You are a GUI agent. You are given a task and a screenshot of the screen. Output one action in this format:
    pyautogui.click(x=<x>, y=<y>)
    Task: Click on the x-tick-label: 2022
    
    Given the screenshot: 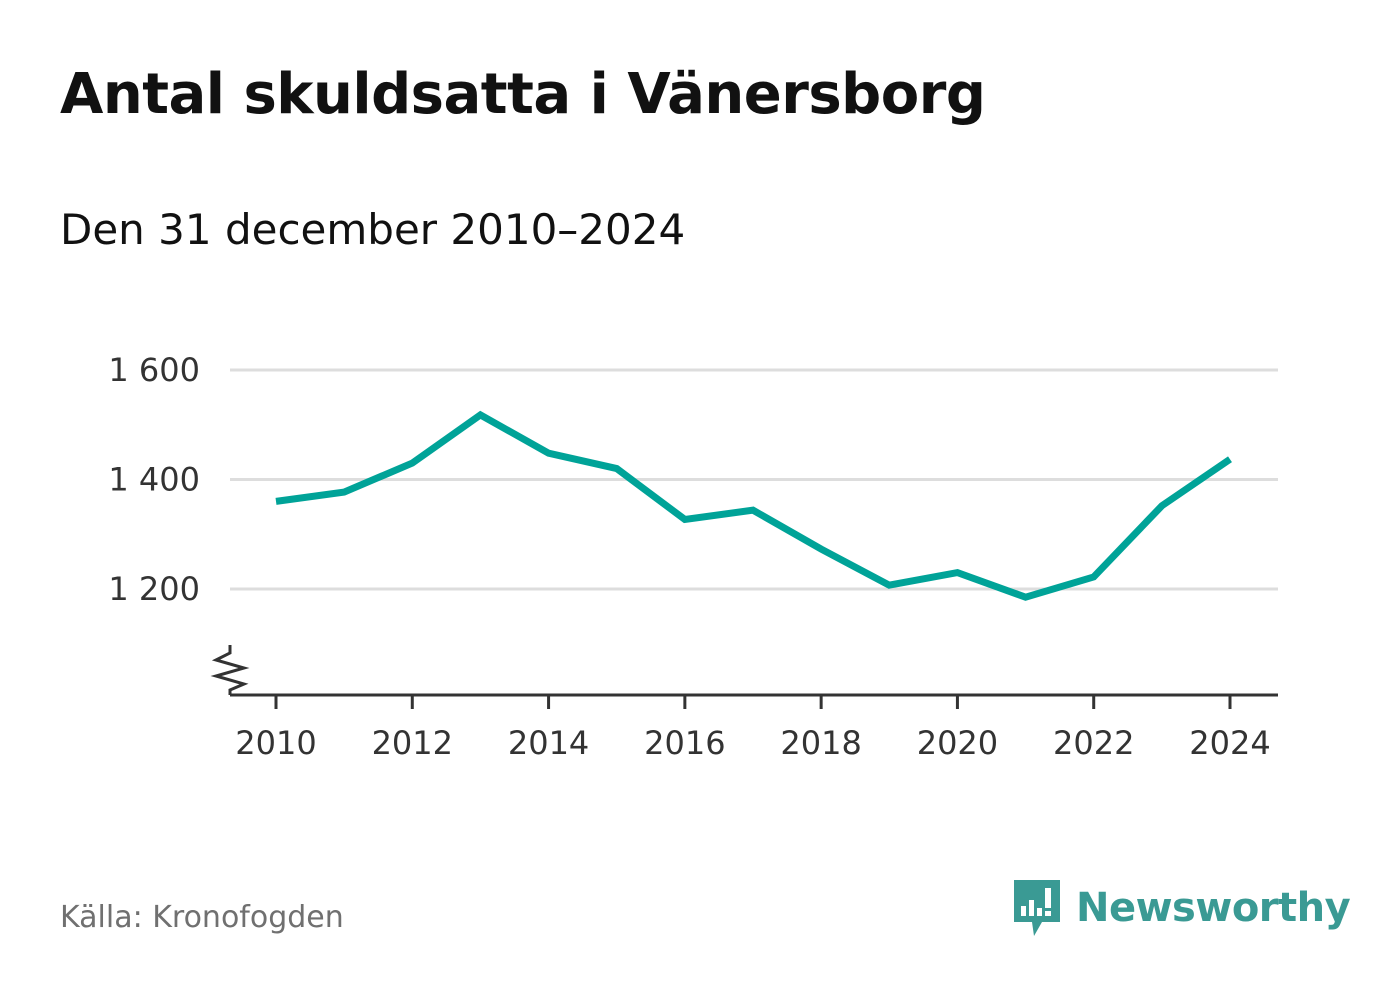 What is the action you would take?
    pyautogui.click(x=1093, y=743)
    